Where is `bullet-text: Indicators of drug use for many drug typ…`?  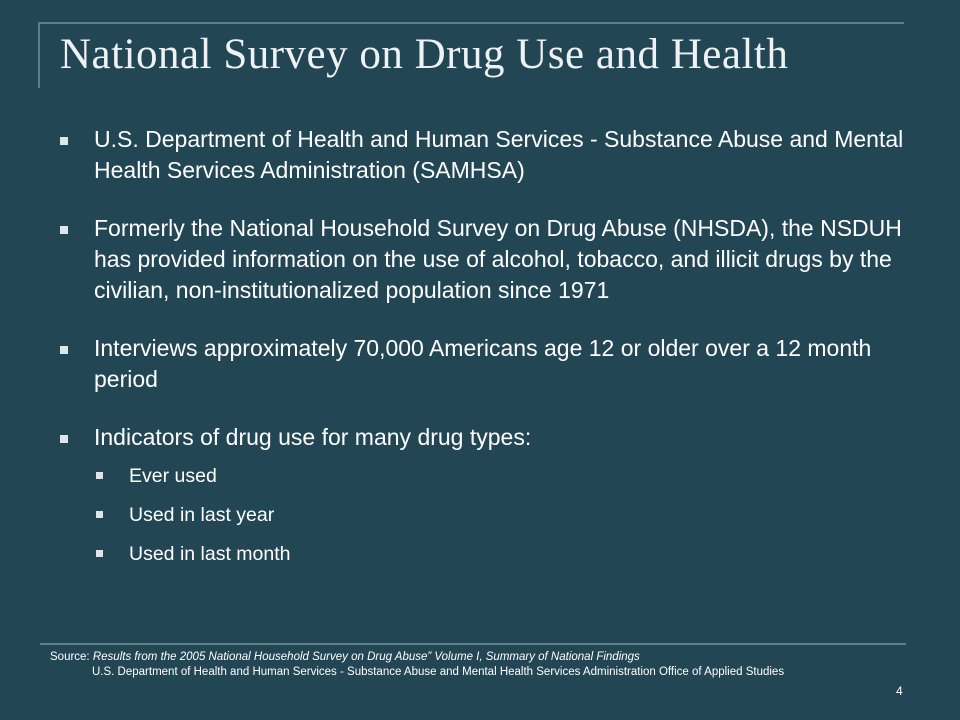
bullet-text: Indicators of drug use for many drug typ… is located at coordinates (313, 437).